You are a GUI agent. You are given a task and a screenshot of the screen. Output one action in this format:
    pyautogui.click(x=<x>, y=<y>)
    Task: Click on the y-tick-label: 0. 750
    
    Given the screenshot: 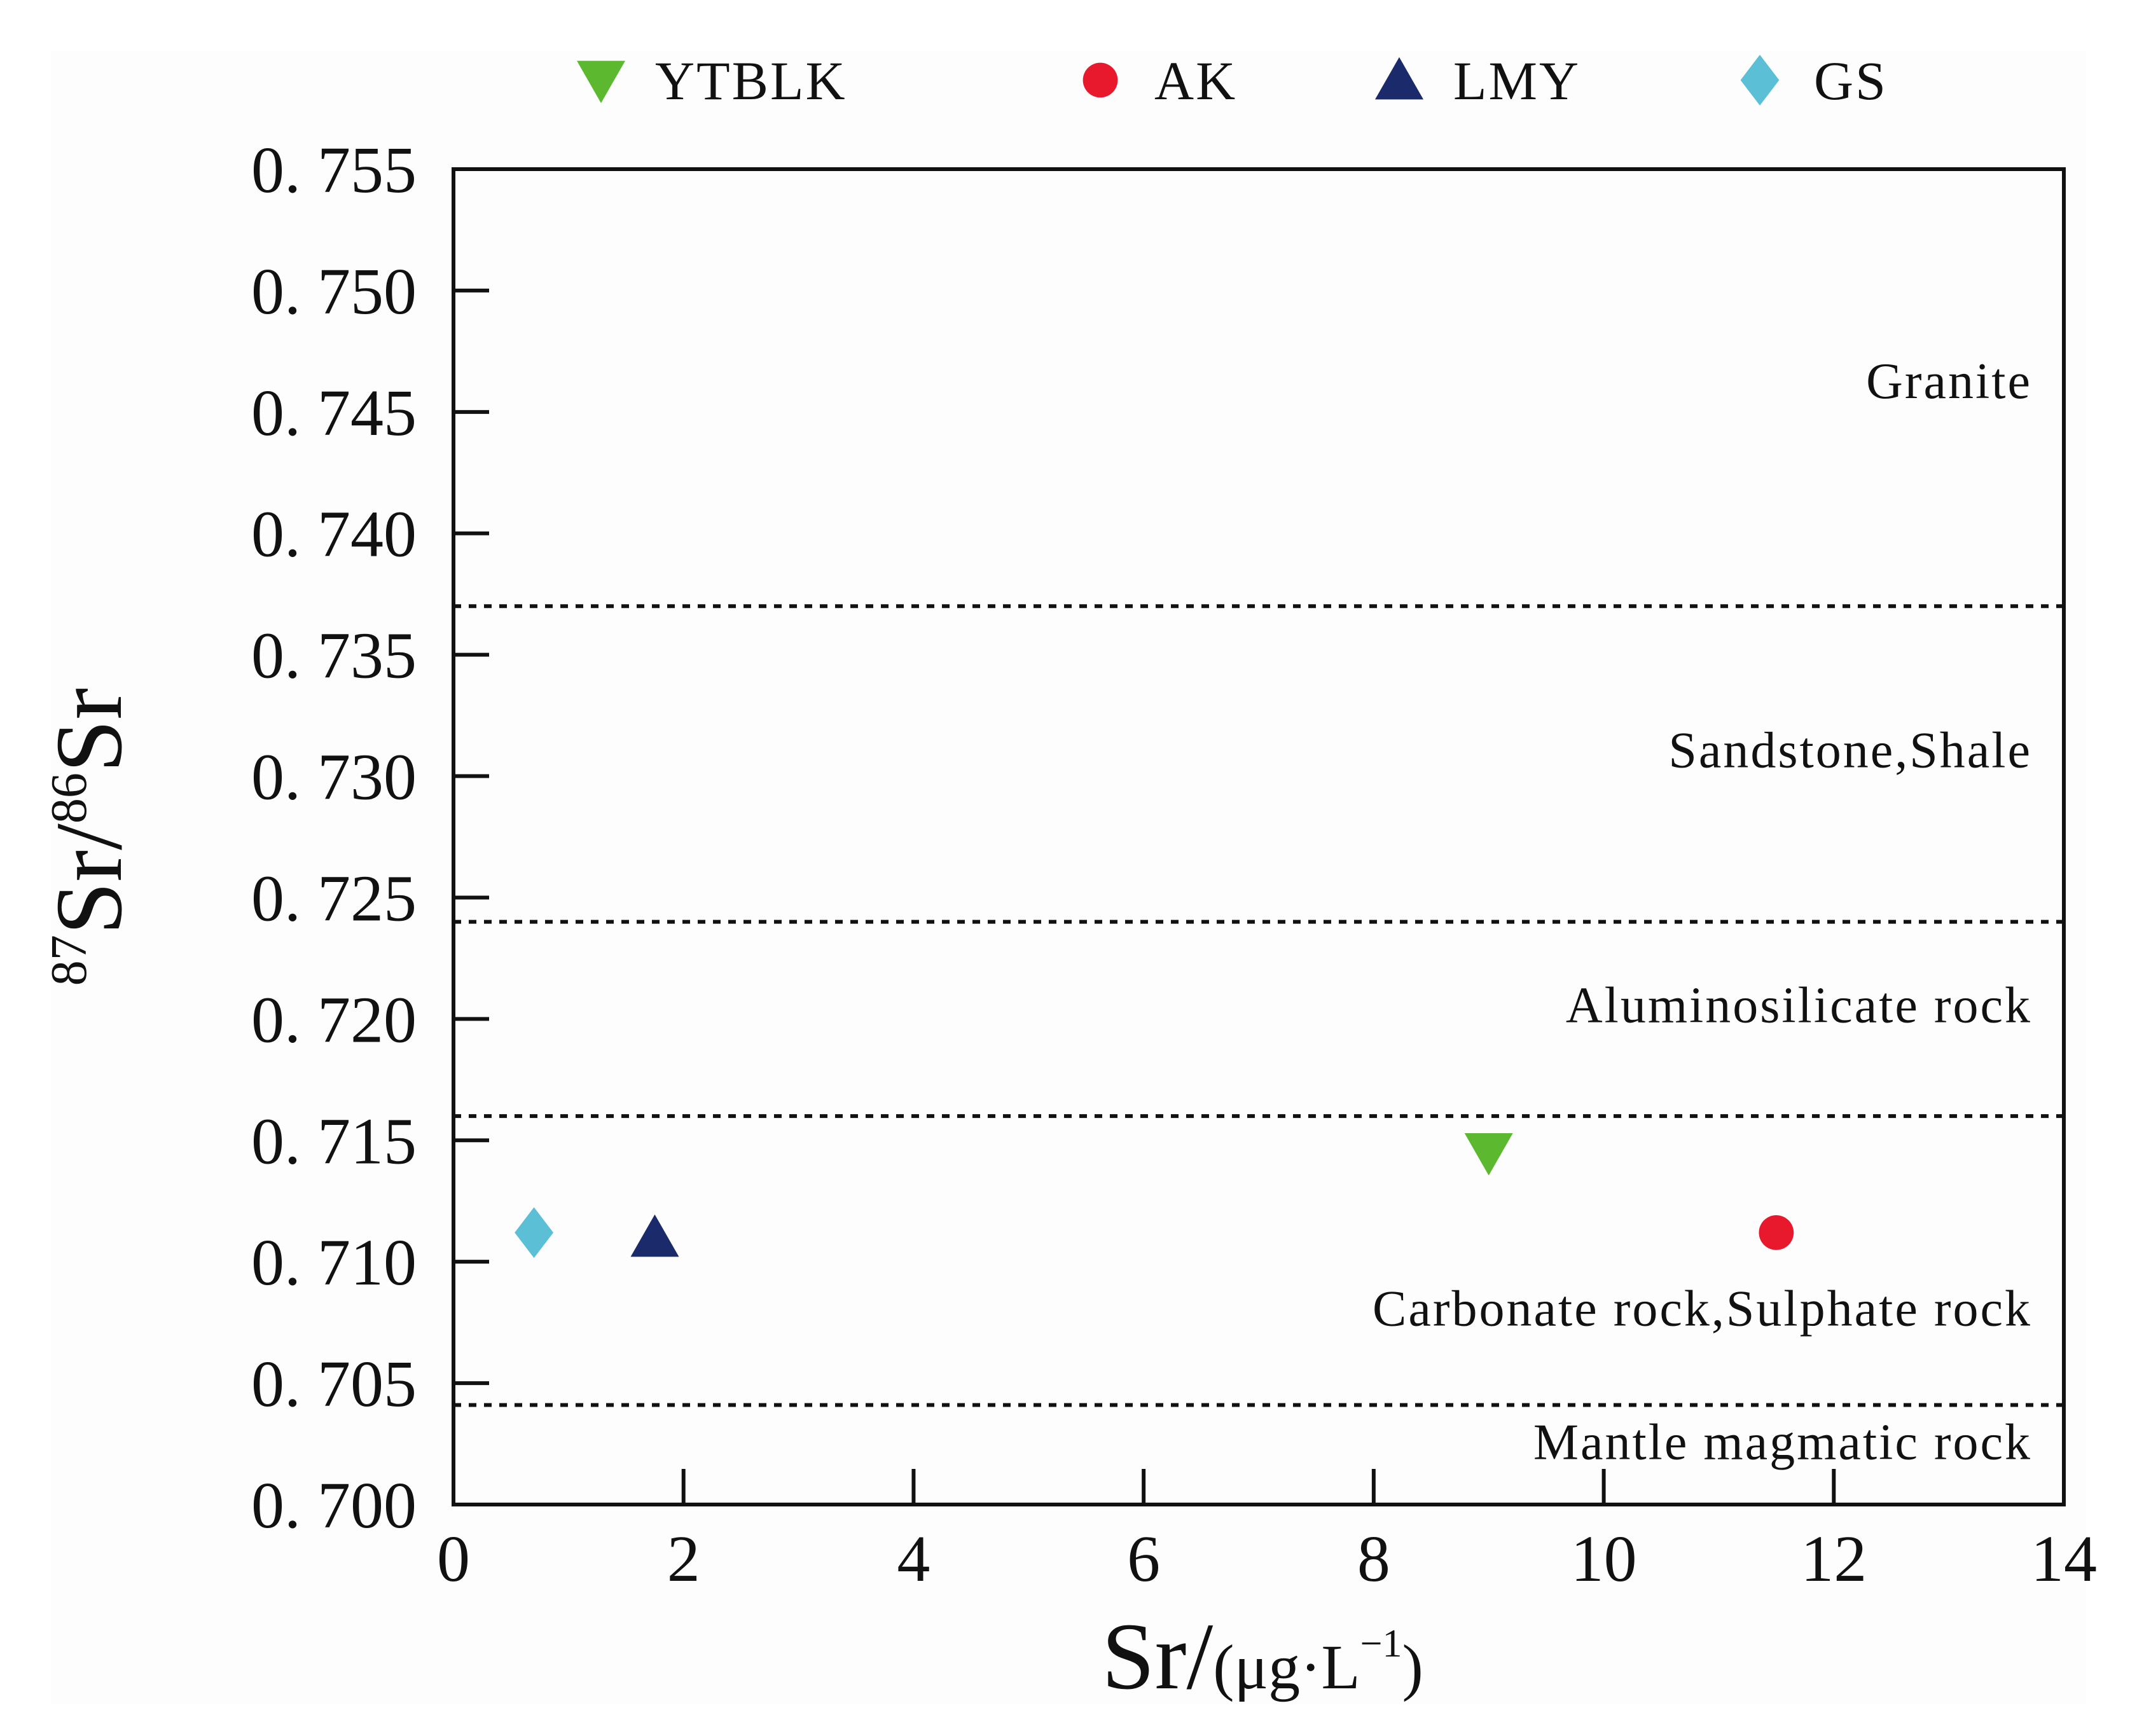 What is the action you would take?
    pyautogui.click(x=334, y=291)
    